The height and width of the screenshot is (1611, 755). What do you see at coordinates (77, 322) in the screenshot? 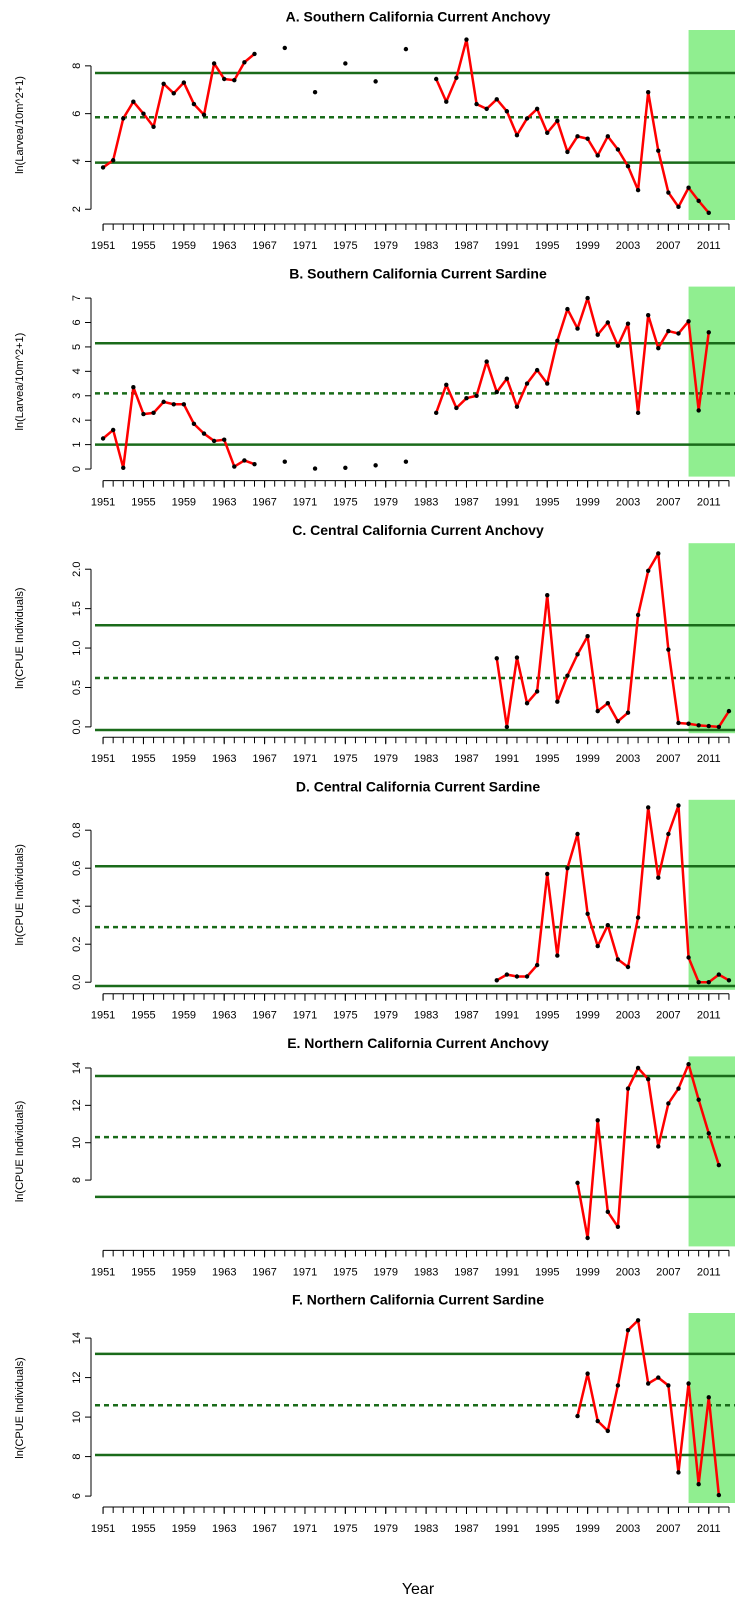
I see `y-tick-label: 6` at bounding box center [77, 322].